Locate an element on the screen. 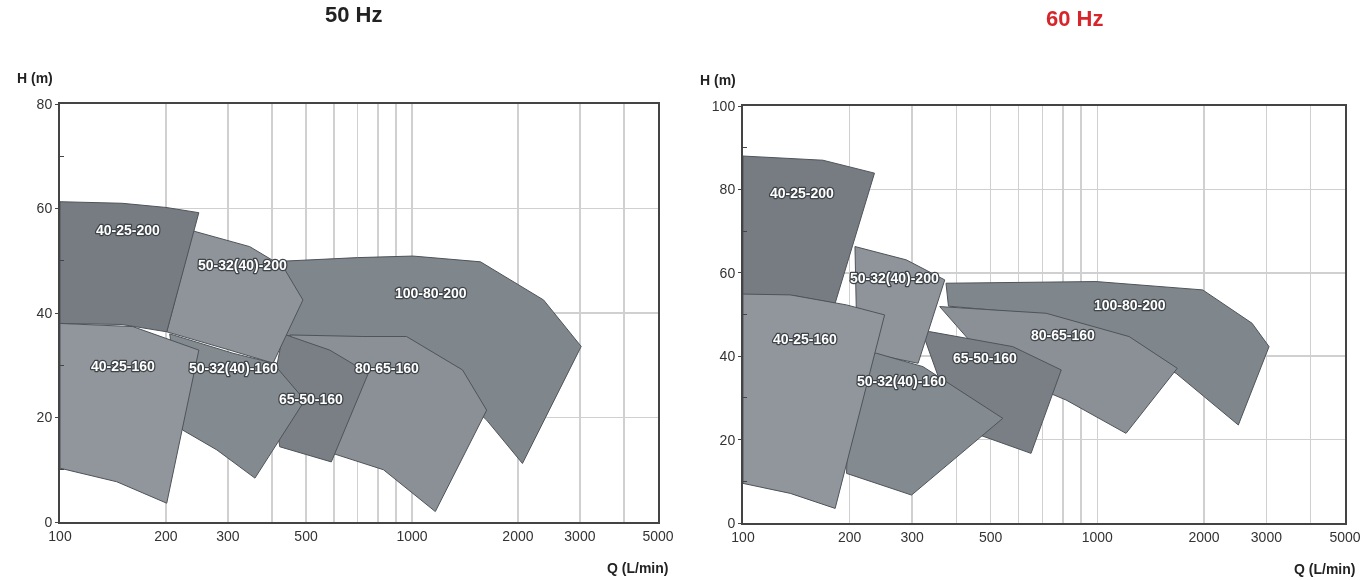 The image size is (1366, 580). chart-title: 60 Hz is located at coordinates (1075, 18).